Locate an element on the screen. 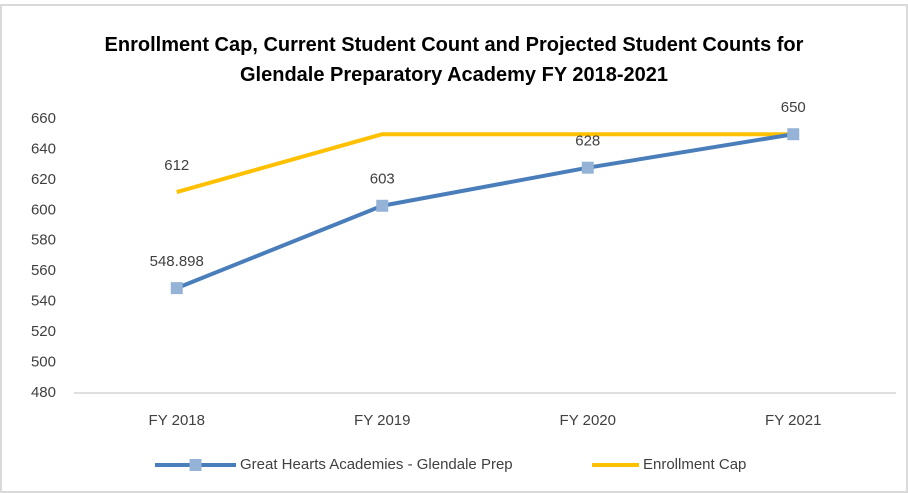 Image resolution: width=908 pixels, height=493 pixels. y-tick-label: 660 is located at coordinates (43, 118).